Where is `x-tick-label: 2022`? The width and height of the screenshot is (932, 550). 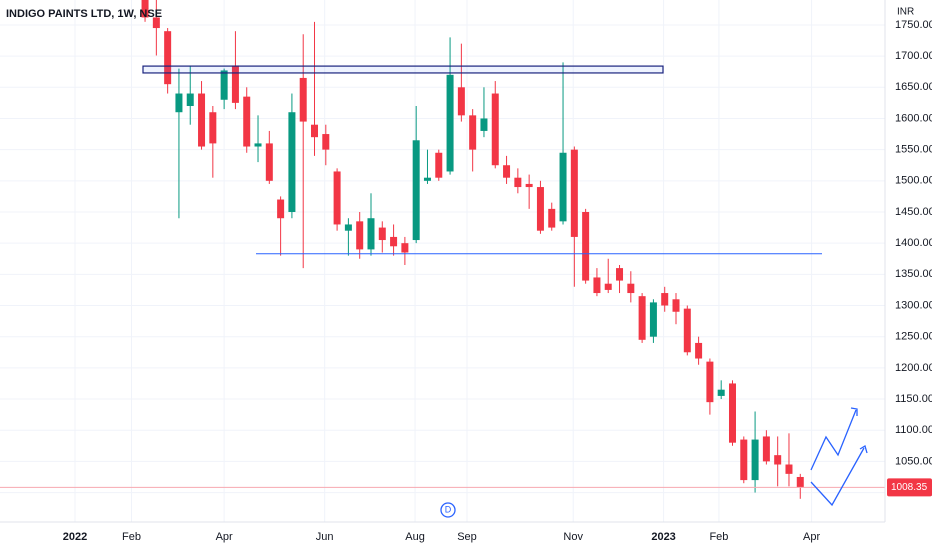
x-tick-label: 2022 is located at coordinates (75, 537).